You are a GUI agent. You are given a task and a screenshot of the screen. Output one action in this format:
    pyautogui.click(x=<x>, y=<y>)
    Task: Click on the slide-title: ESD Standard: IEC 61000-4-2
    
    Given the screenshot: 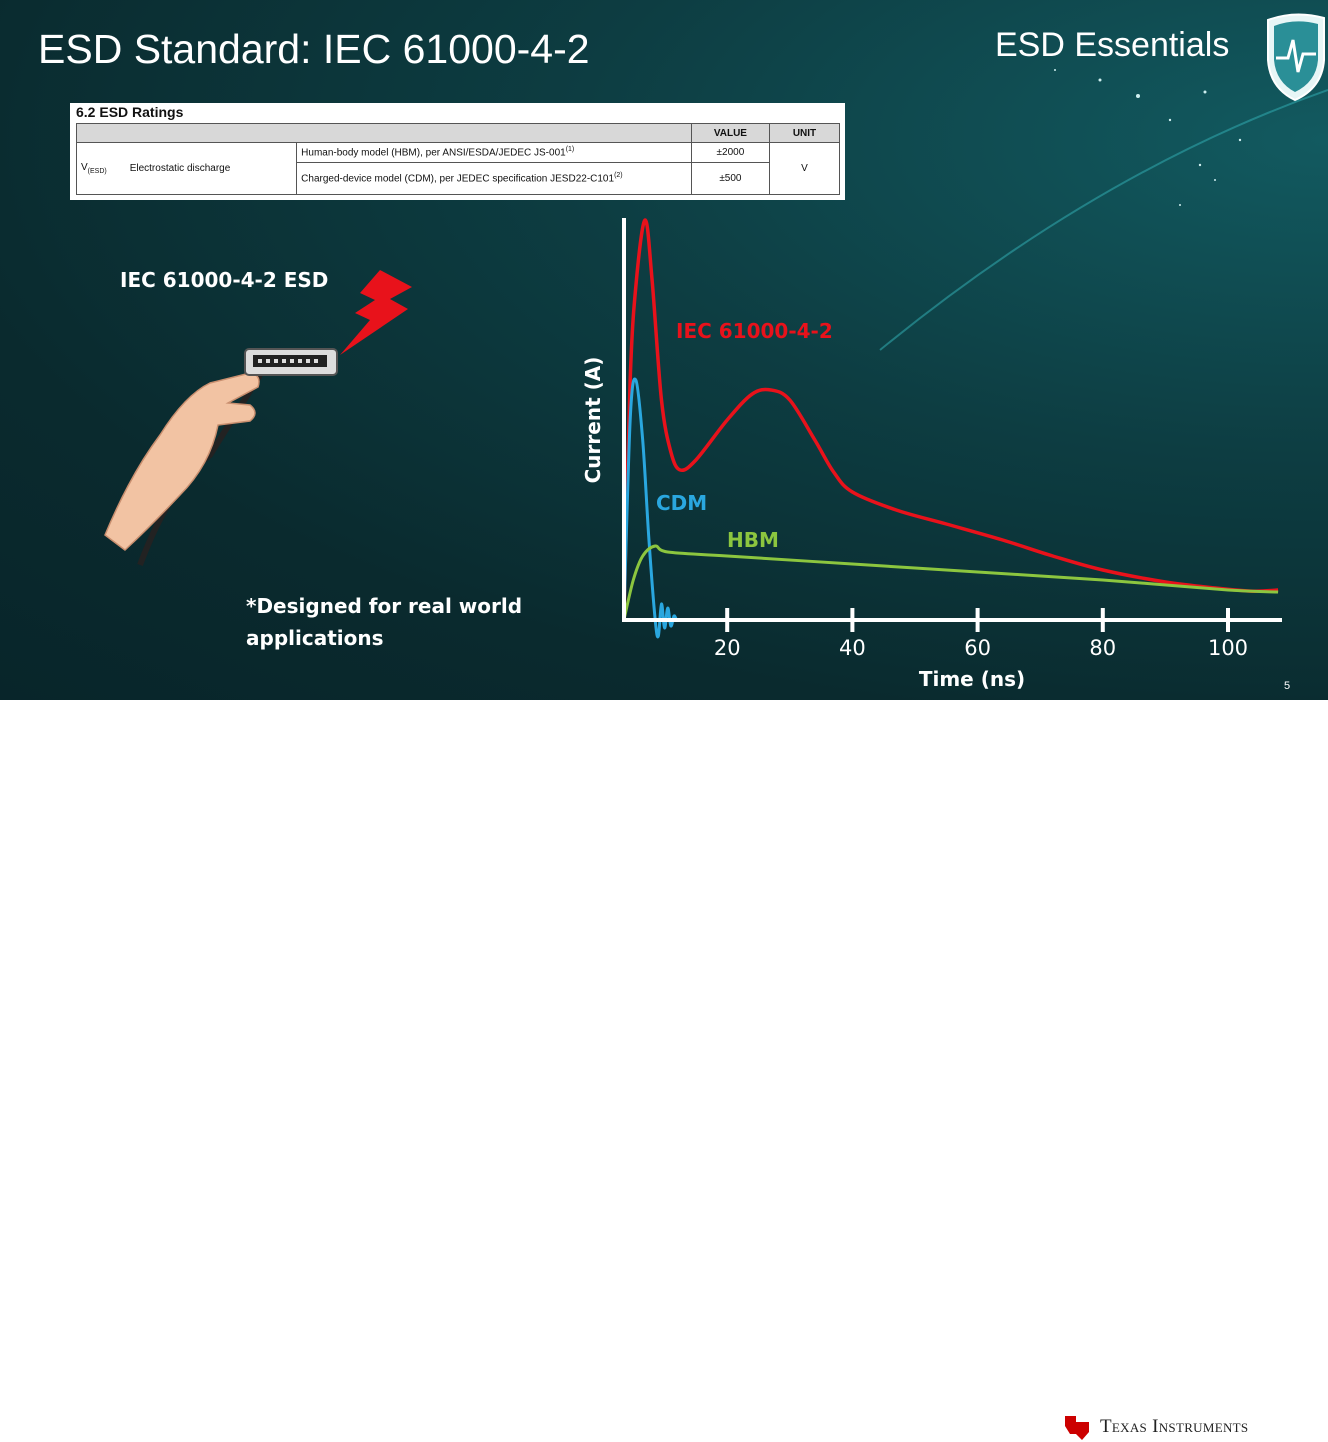 What is the action you would take?
    pyautogui.click(x=314, y=49)
    